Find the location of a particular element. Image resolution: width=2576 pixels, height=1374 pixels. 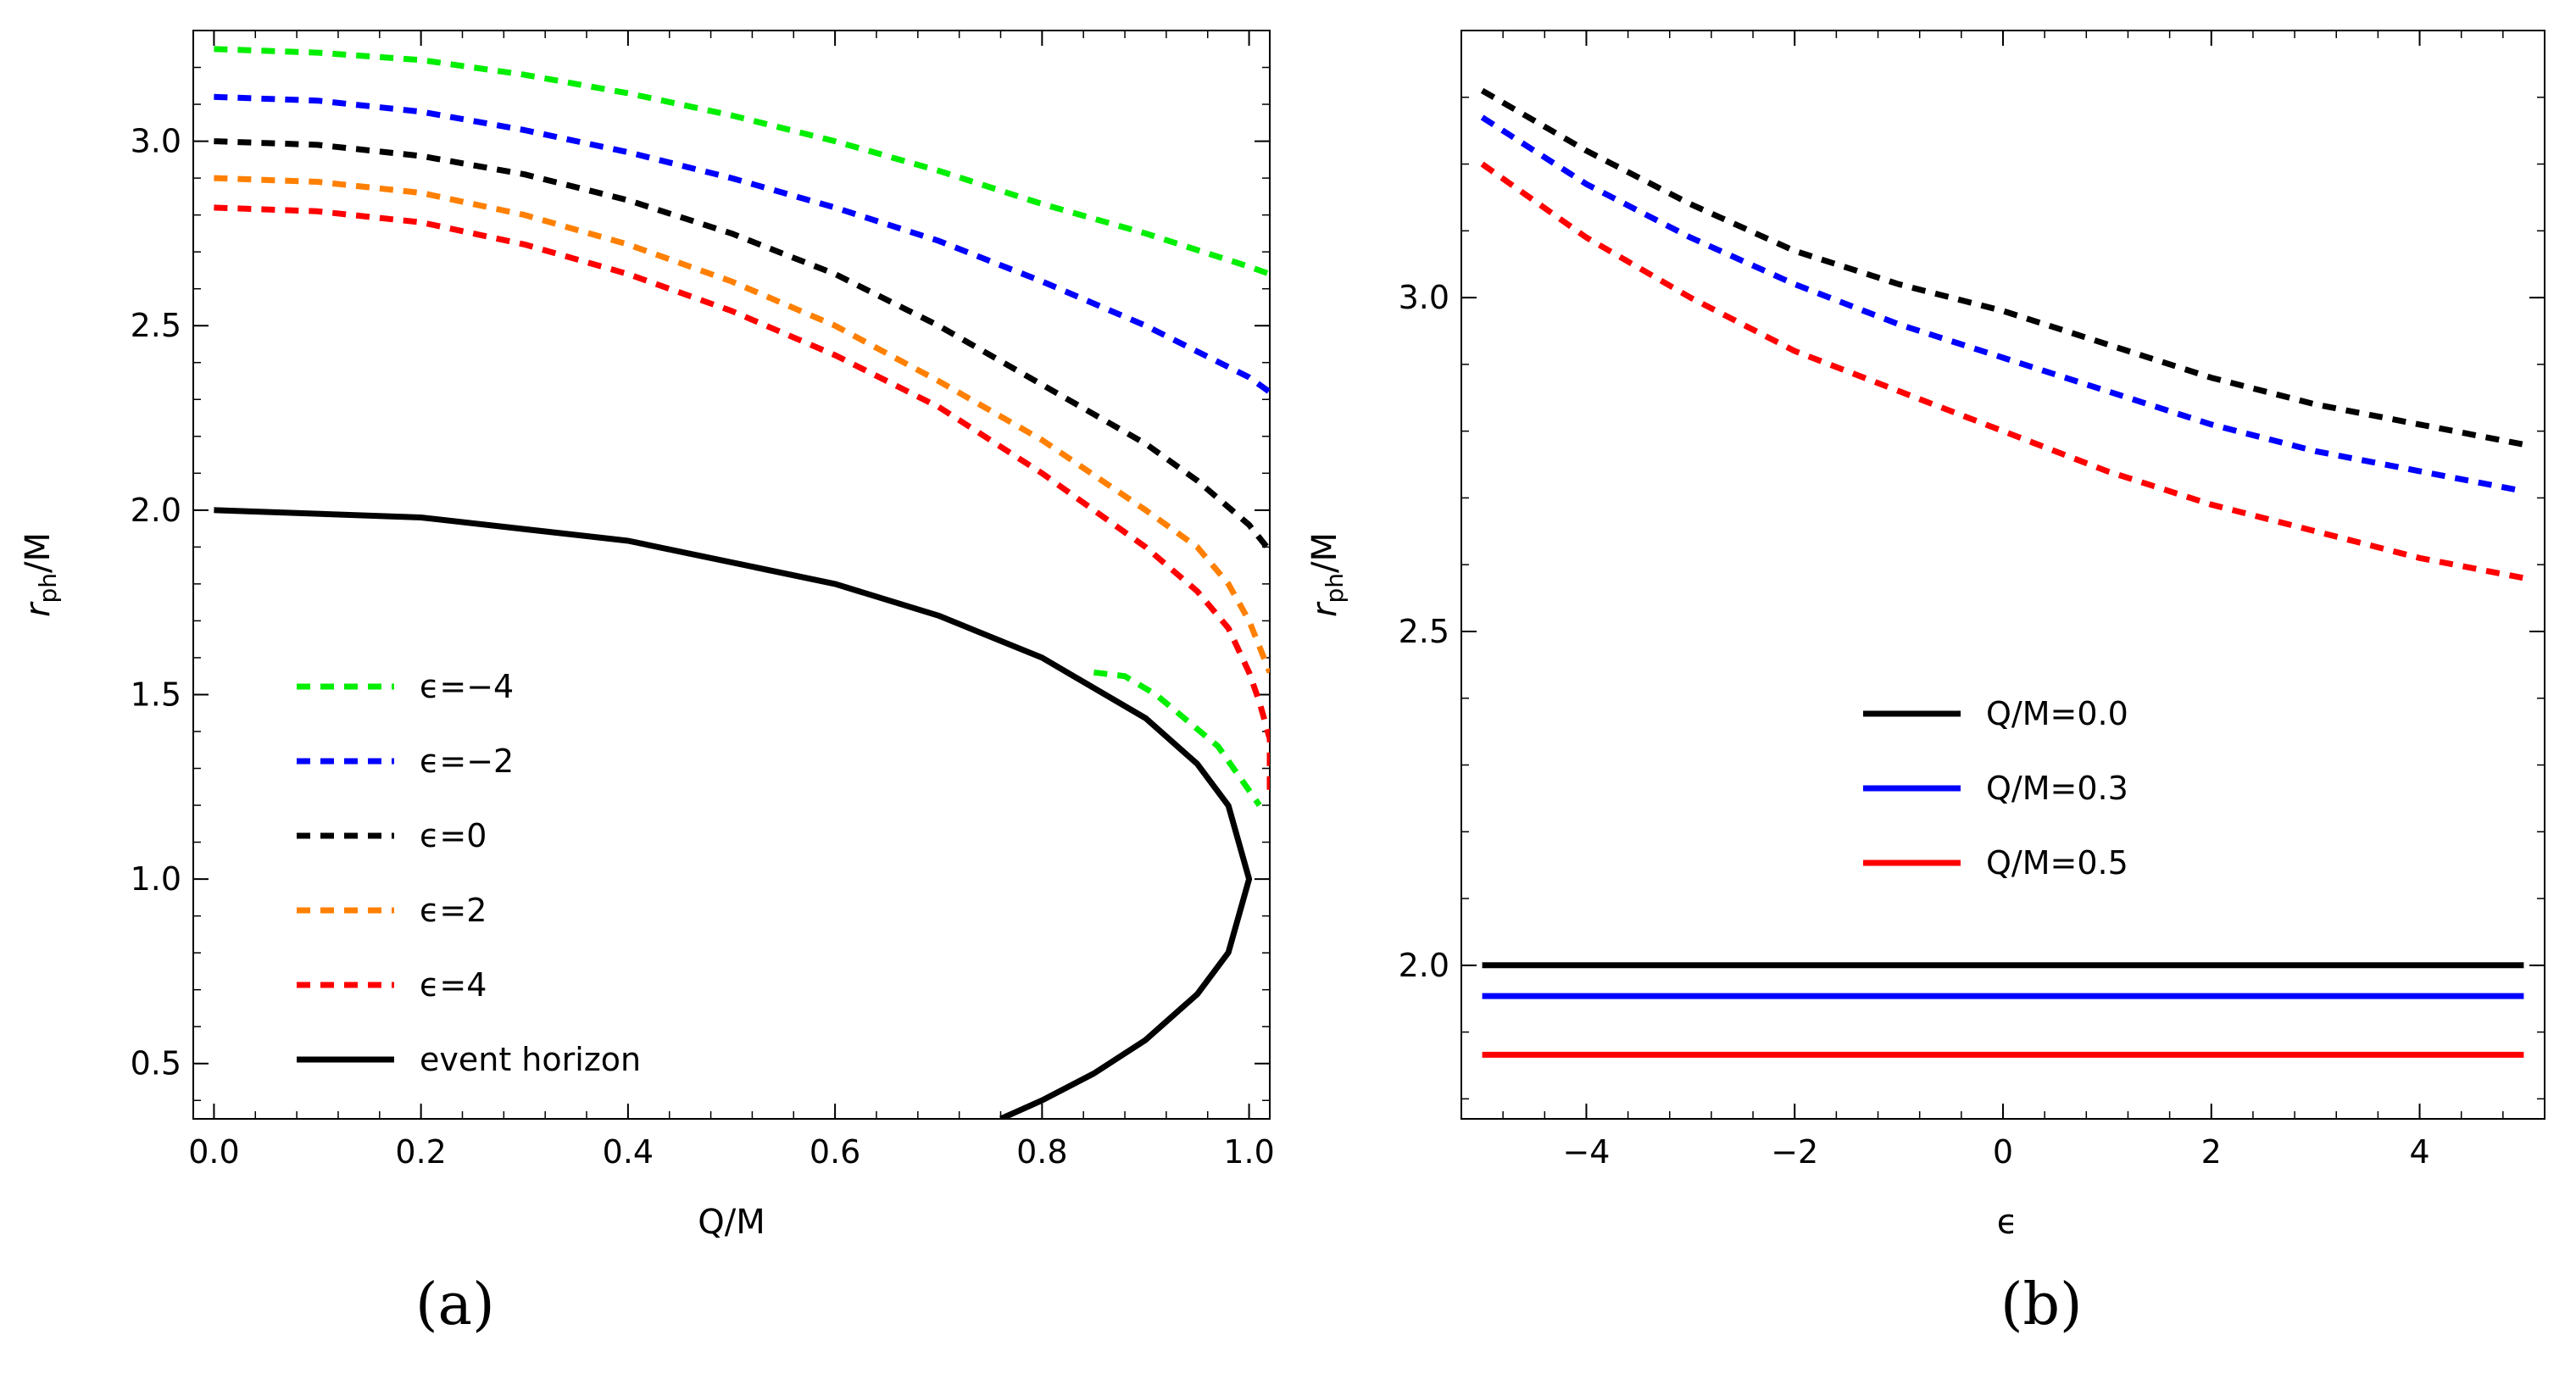

legend-label-0: ϵ=0 is located at coordinates (453, 835).